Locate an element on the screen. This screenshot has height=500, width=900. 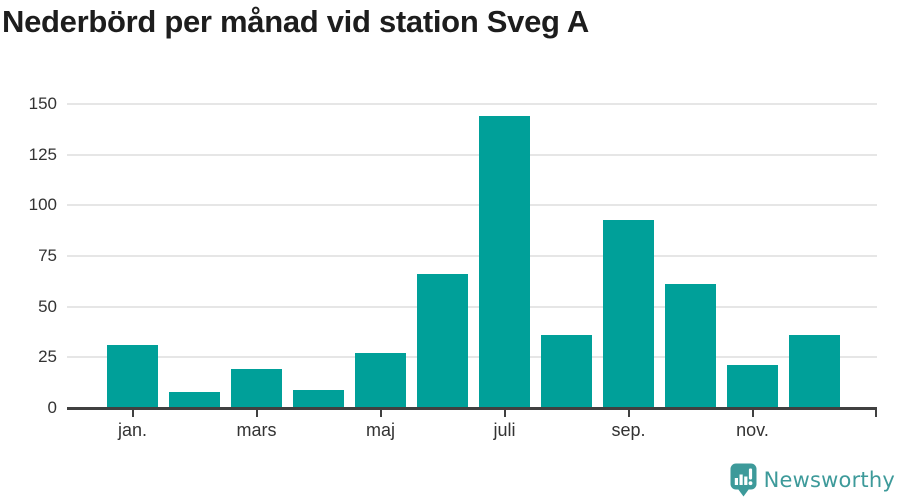
x-axis-tick-label: mars is located at coordinates (256, 430).